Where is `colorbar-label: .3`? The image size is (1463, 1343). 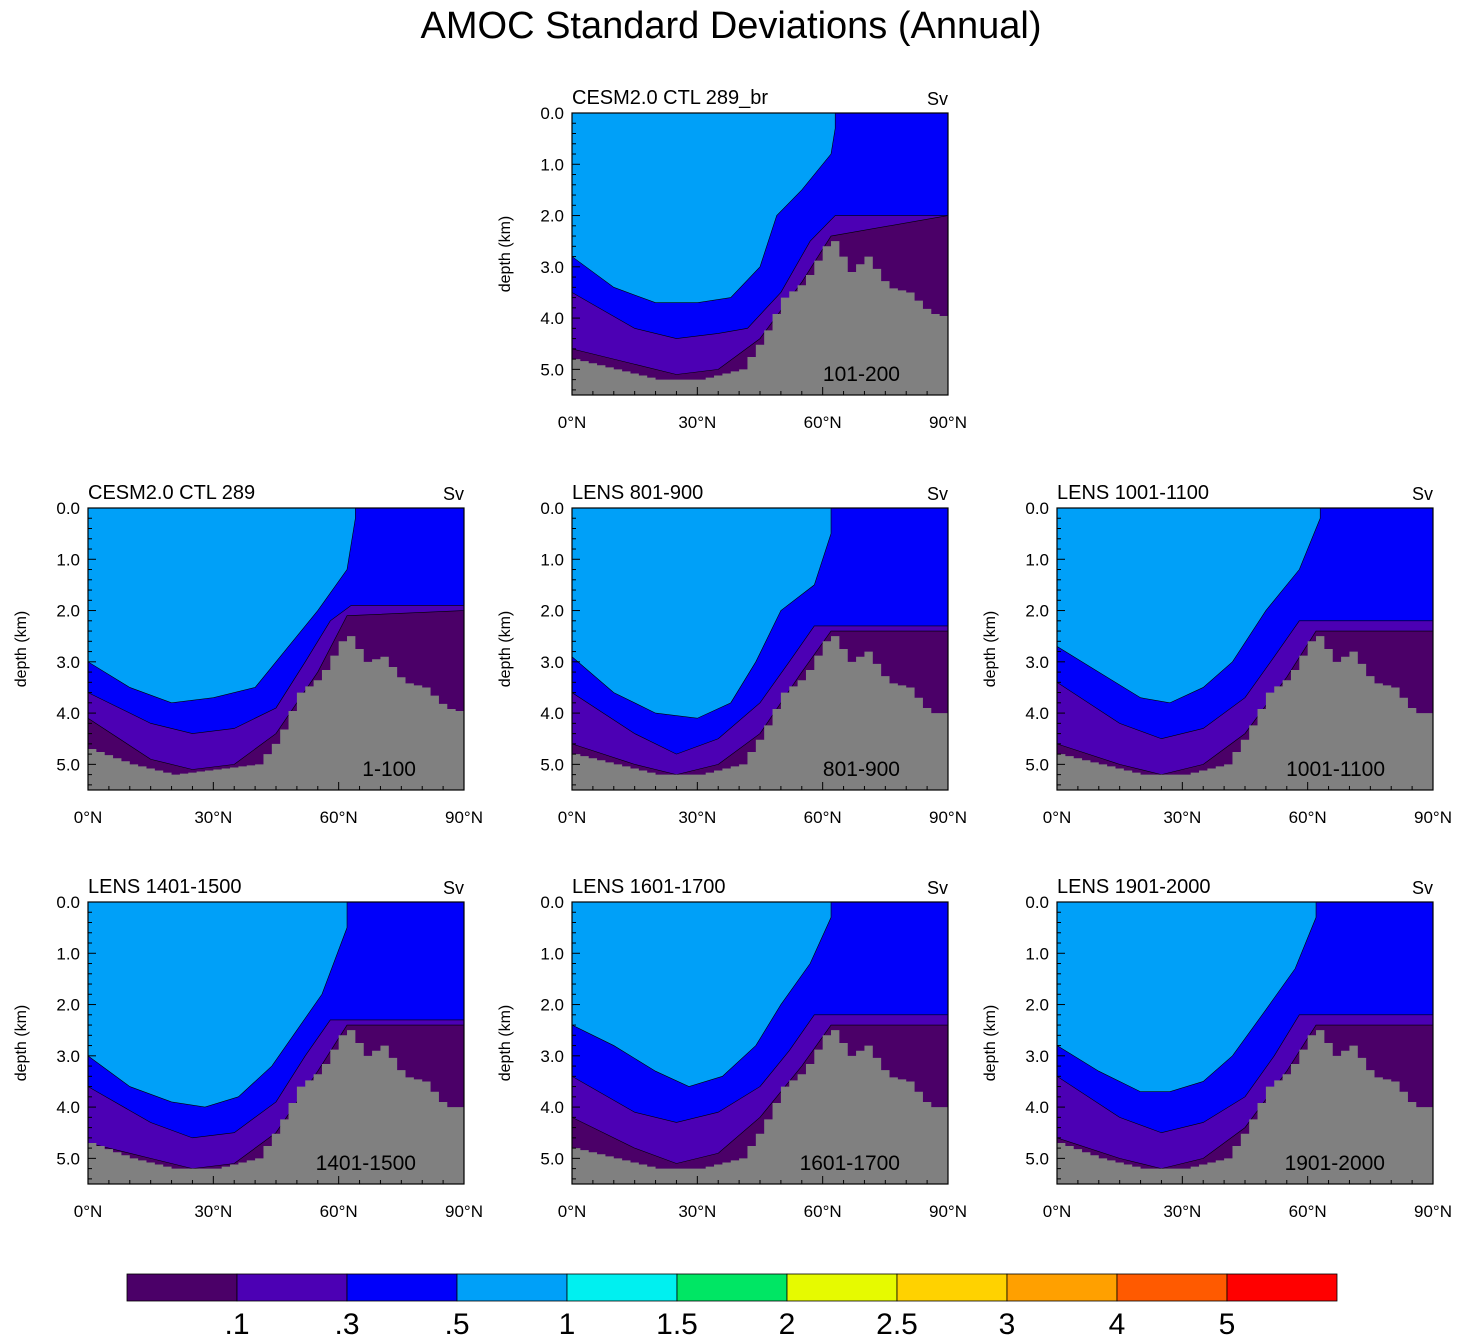
colorbar-label: .3 is located at coordinates (346, 1324).